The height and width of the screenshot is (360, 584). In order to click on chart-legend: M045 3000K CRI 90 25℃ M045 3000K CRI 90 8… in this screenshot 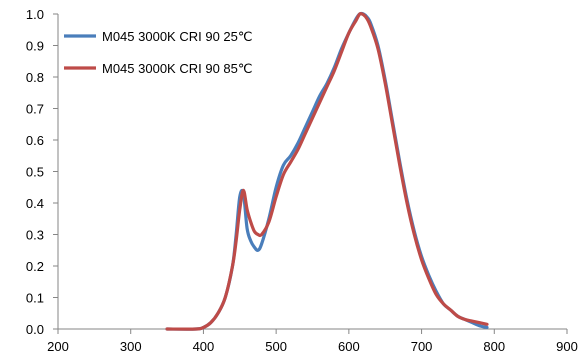, I will do `click(158, 52)`.